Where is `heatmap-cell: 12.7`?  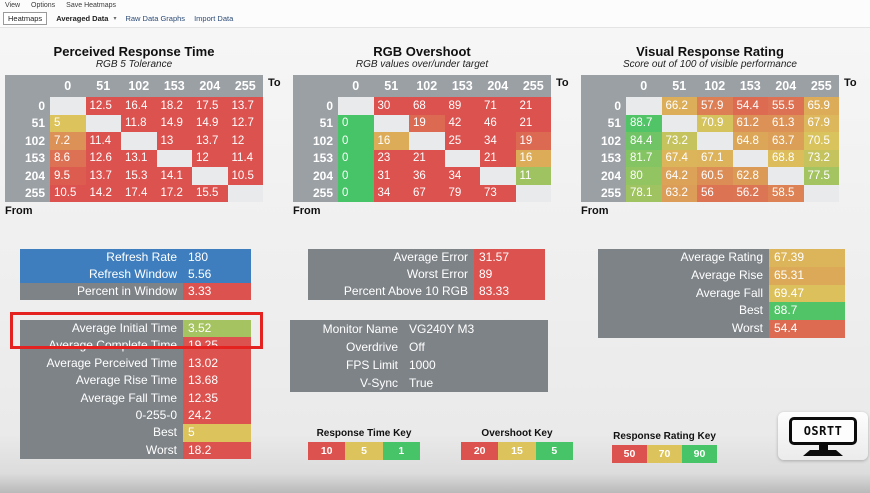 heatmap-cell: 12.7 is located at coordinates (245, 123).